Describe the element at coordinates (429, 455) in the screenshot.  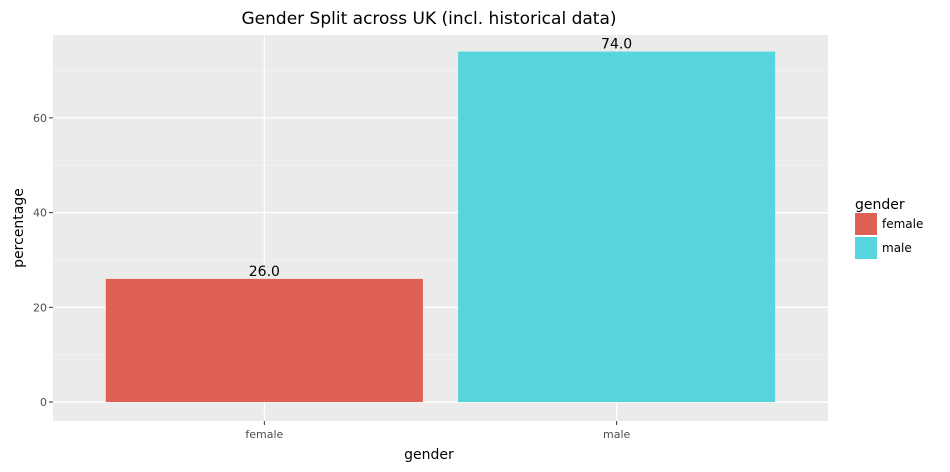
I see `x-axis-title: gender` at that location.